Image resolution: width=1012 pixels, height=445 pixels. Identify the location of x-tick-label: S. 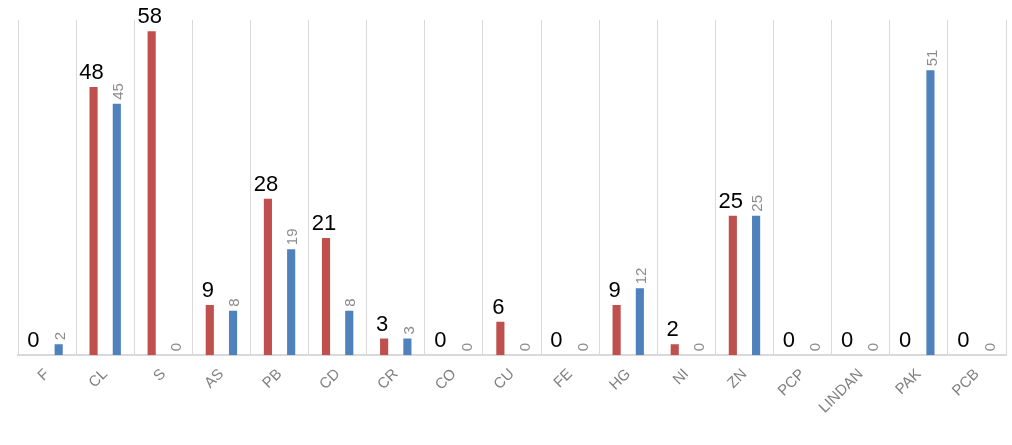
(159, 374).